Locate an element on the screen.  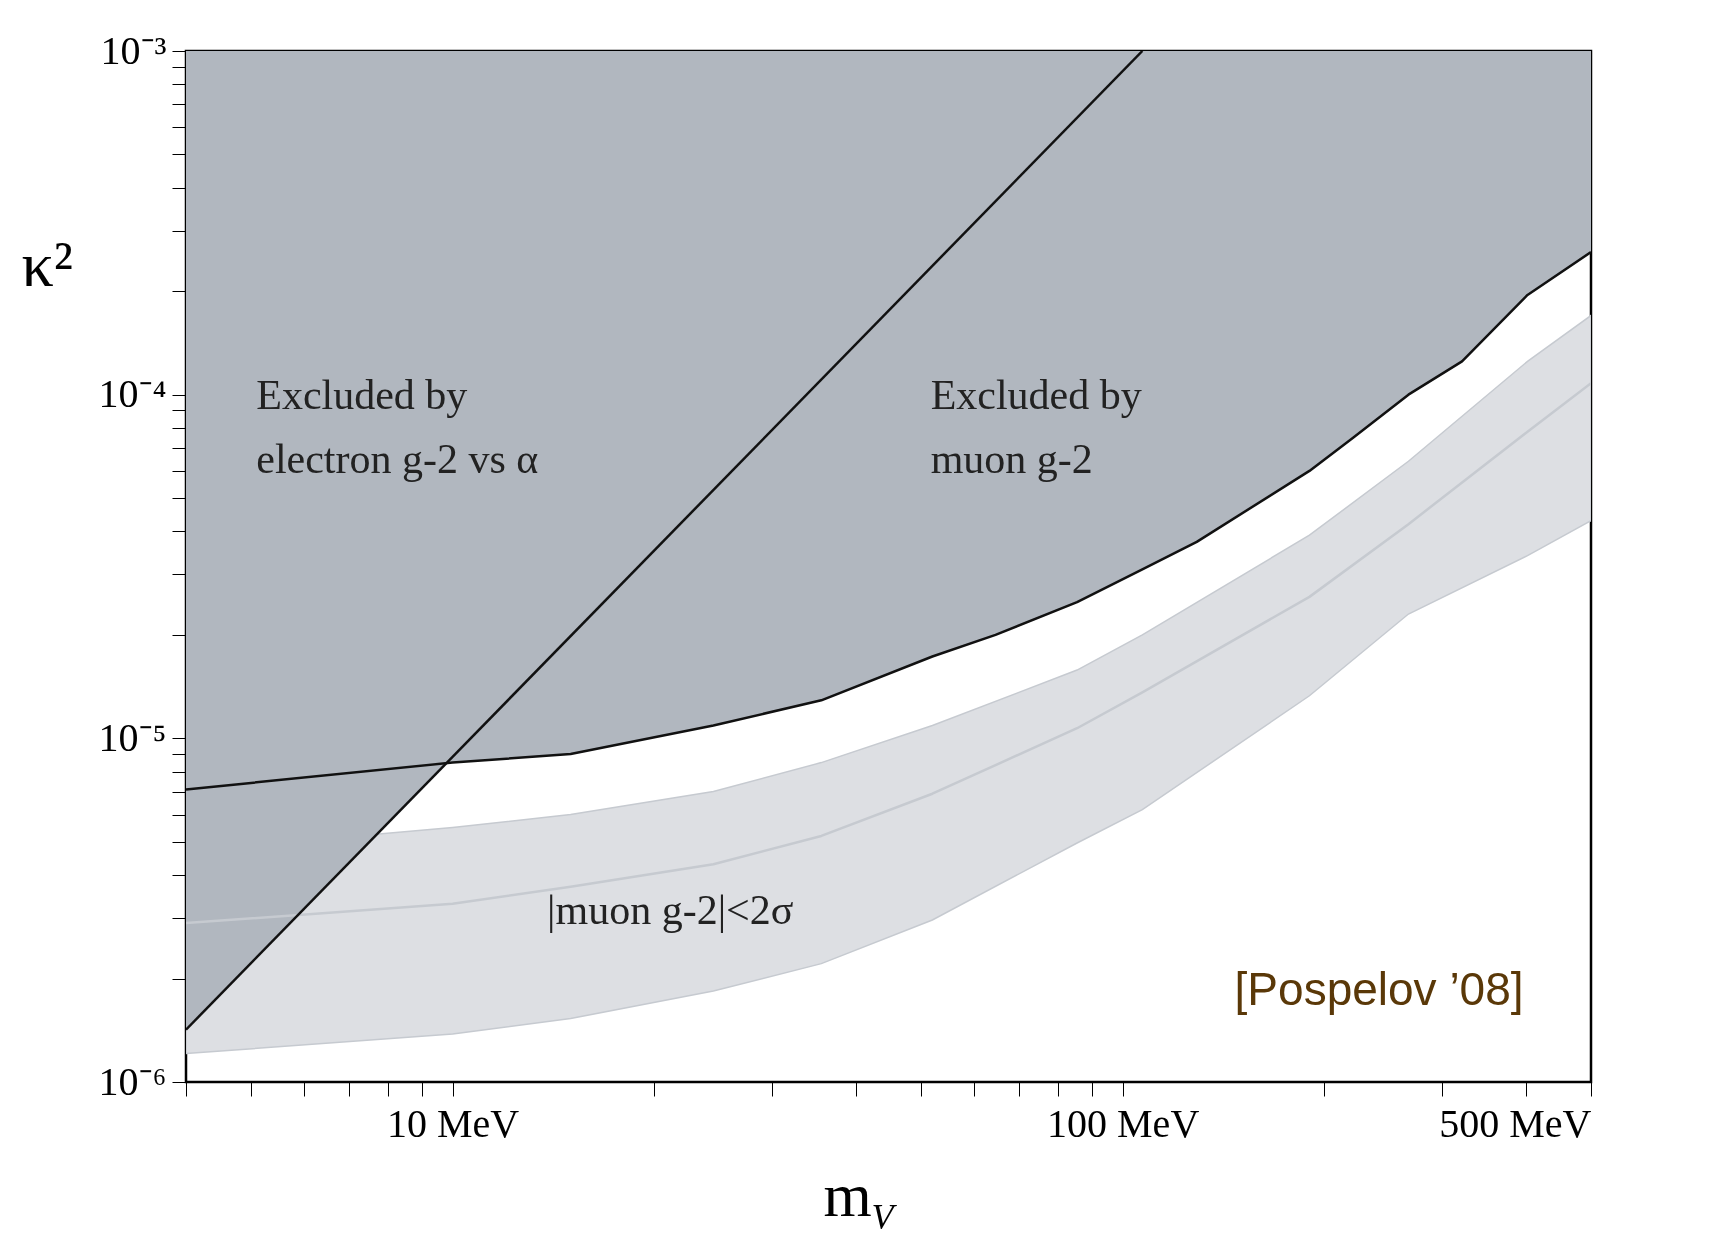
x-tick-label: 500 MeV is located at coordinates (1515, 1123).